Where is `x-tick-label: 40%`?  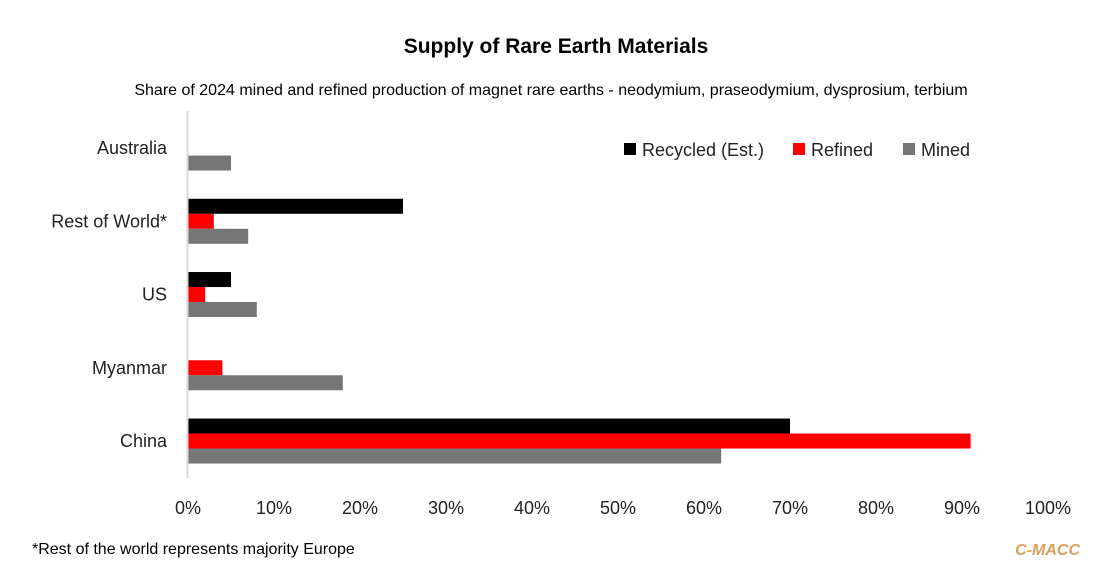
x-tick-label: 40% is located at coordinates (532, 508).